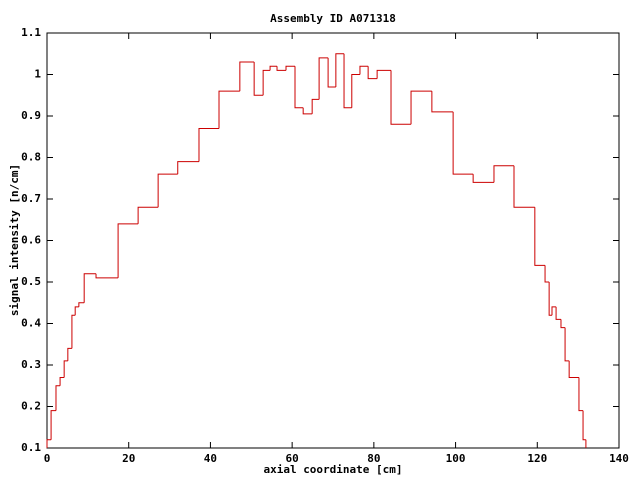  I want to click on y-tick-label: 0.9, so click(31, 115).